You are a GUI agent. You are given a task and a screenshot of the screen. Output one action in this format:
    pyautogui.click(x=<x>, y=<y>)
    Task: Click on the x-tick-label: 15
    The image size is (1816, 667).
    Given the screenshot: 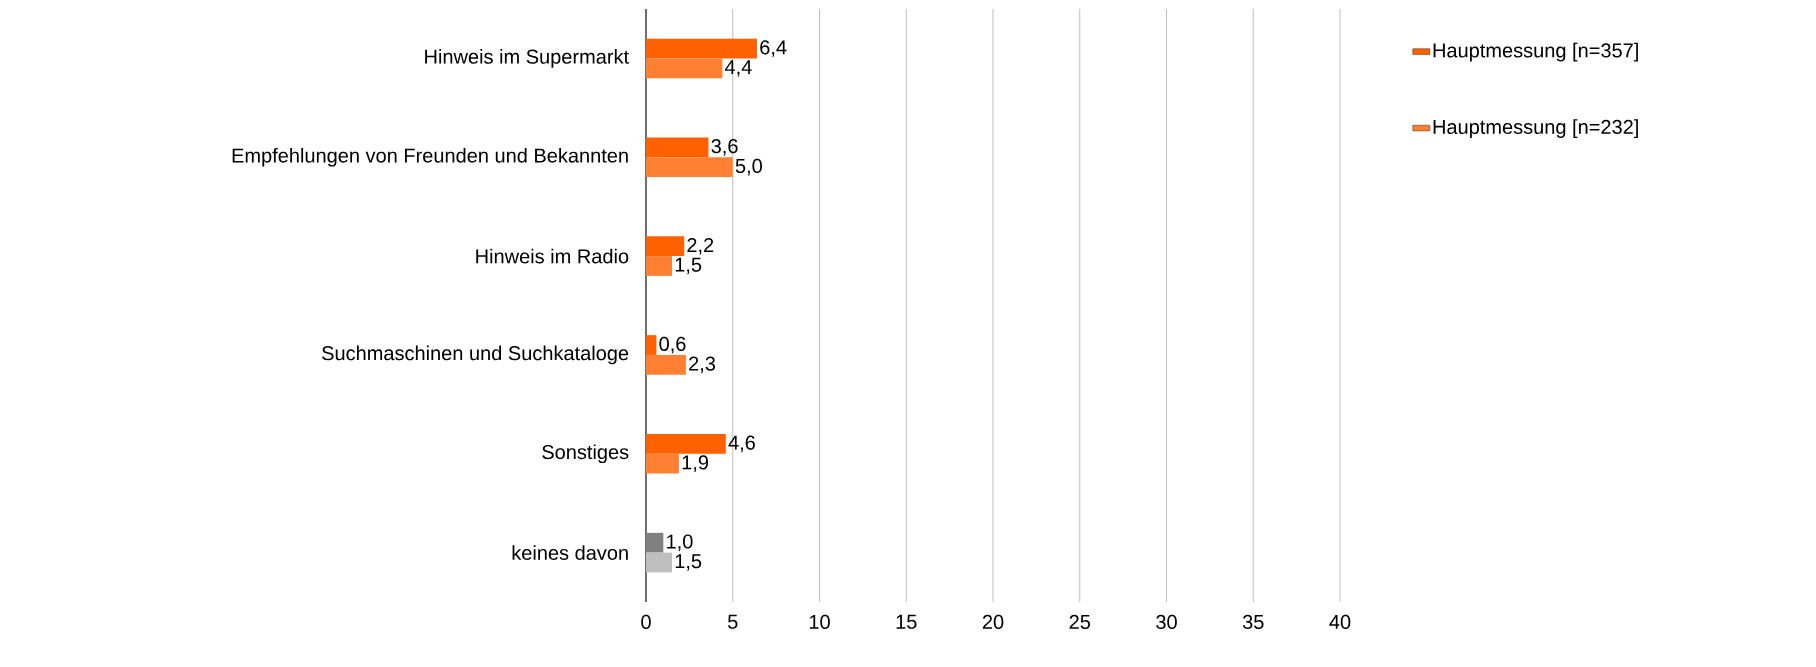 What is the action you would take?
    pyautogui.click(x=906, y=621)
    